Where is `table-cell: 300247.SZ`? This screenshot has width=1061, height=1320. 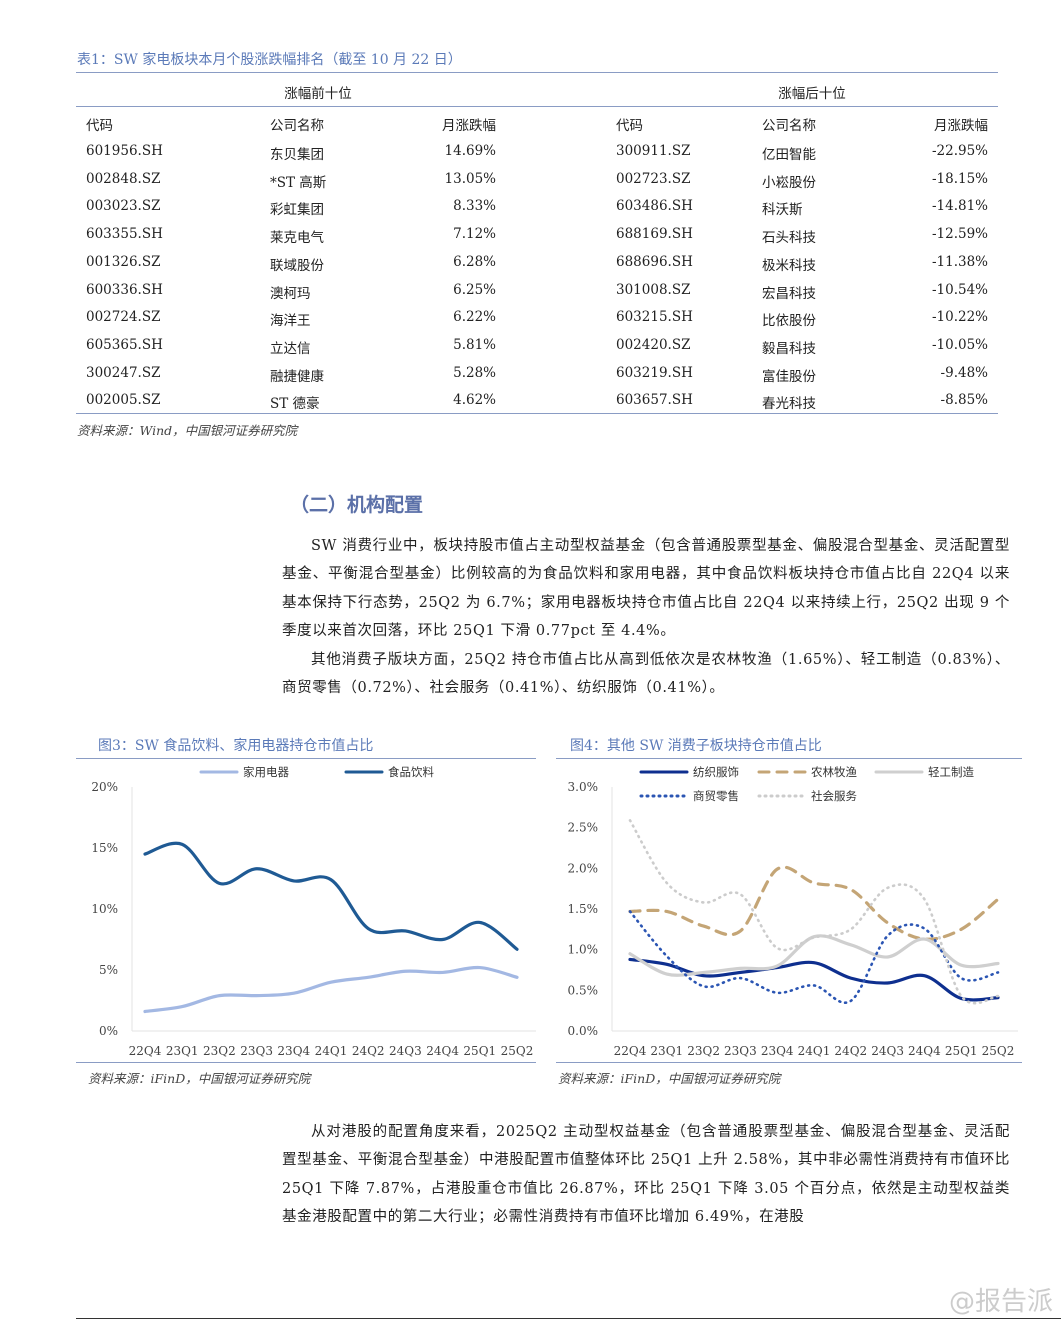
table-cell: 300247.SZ is located at coordinates (123, 372).